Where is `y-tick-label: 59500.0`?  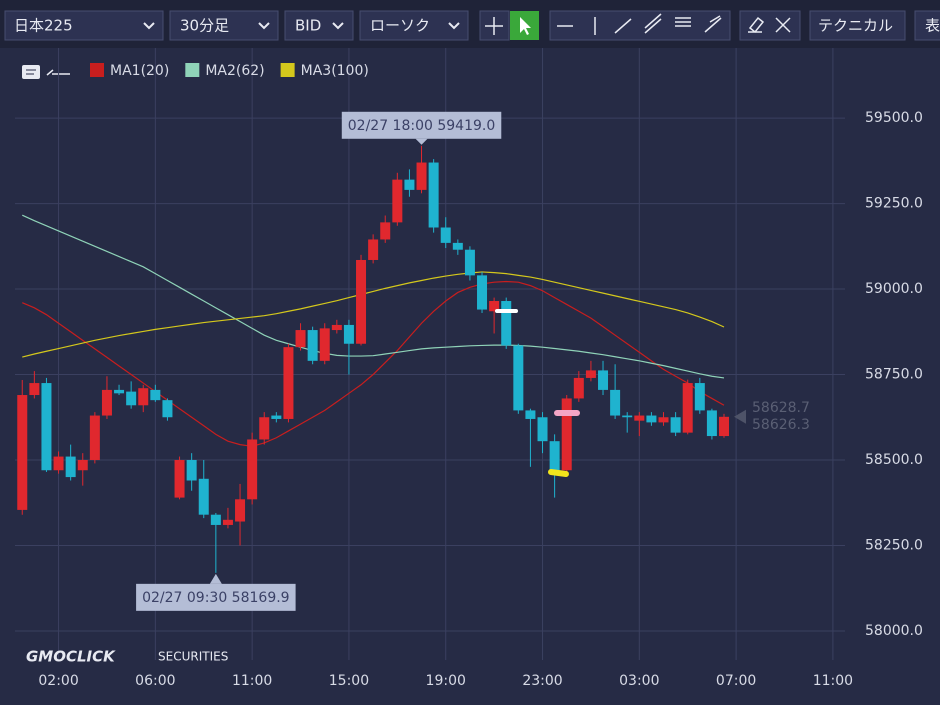
y-tick-label: 59500.0 is located at coordinates (894, 118).